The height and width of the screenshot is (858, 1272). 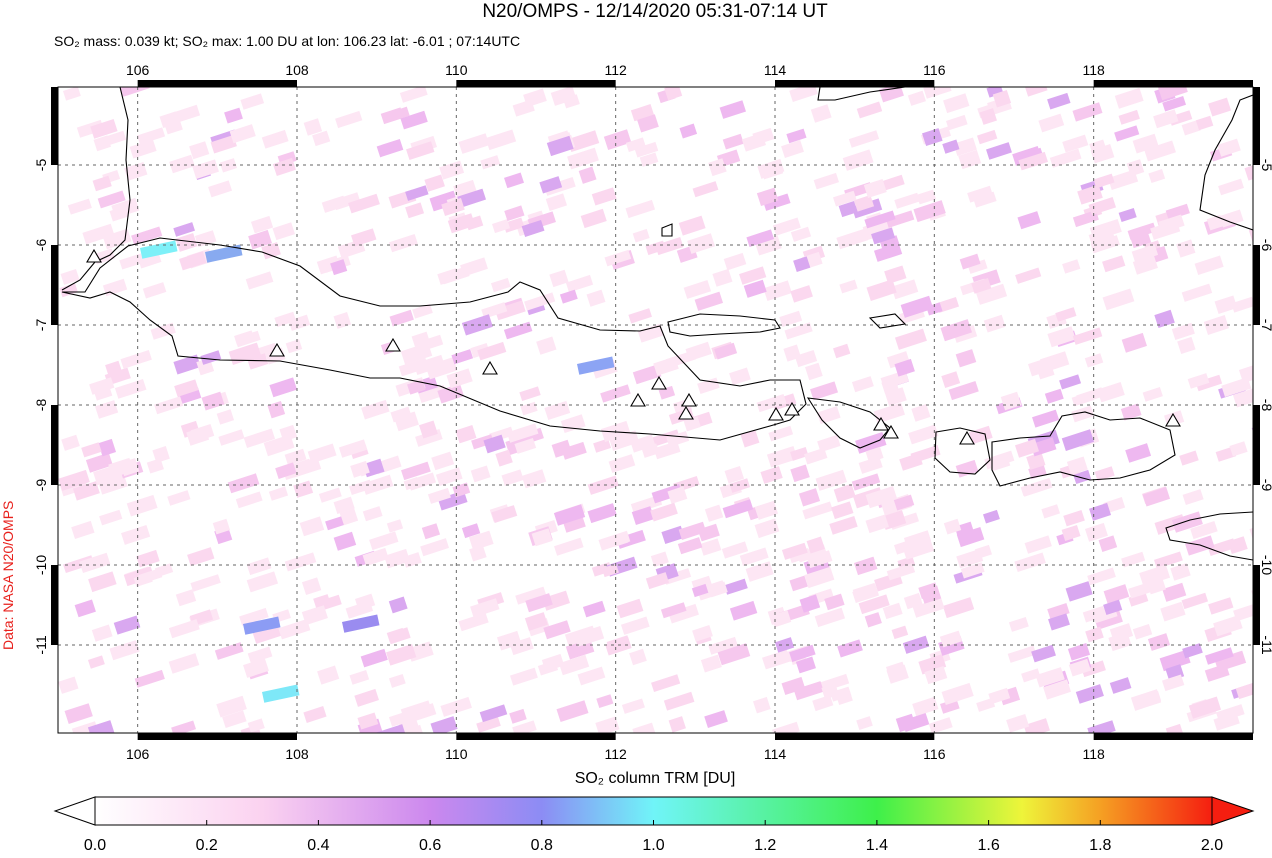 What do you see at coordinates (95, 845) in the screenshot?
I see `colorbar-tick-label: 0.0` at bounding box center [95, 845].